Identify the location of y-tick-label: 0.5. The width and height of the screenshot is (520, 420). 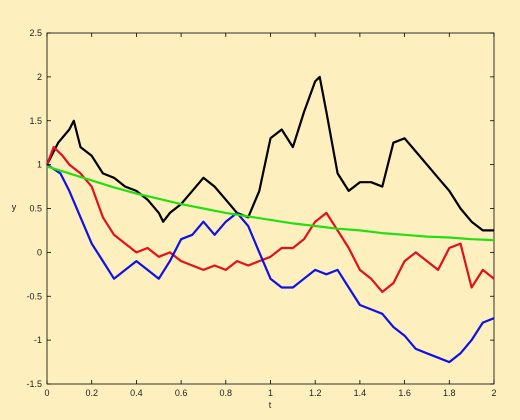
(35, 209).